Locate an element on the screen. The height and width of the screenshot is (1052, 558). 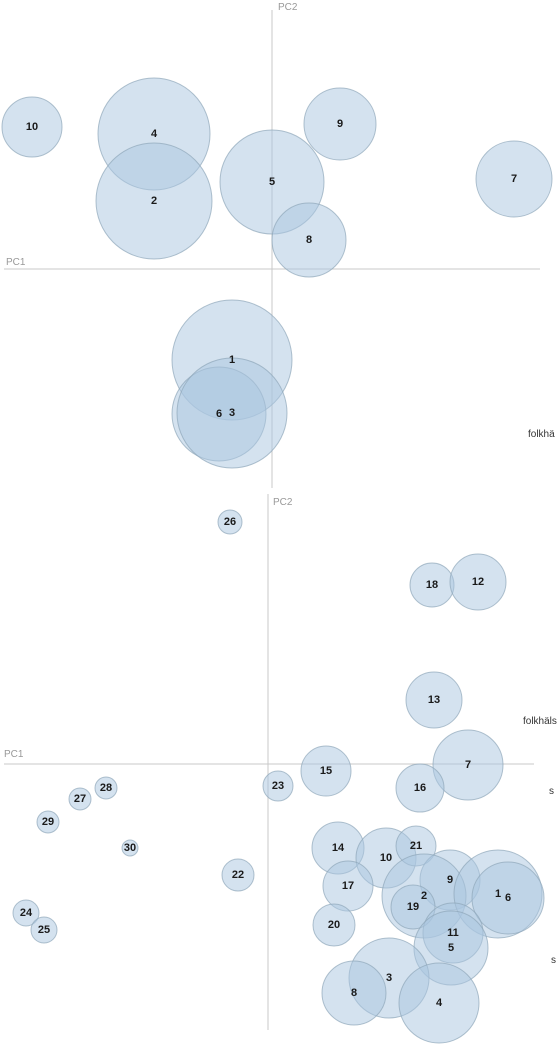
chart-2-bubble-label-22: 22 is located at coordinates (238, 875).